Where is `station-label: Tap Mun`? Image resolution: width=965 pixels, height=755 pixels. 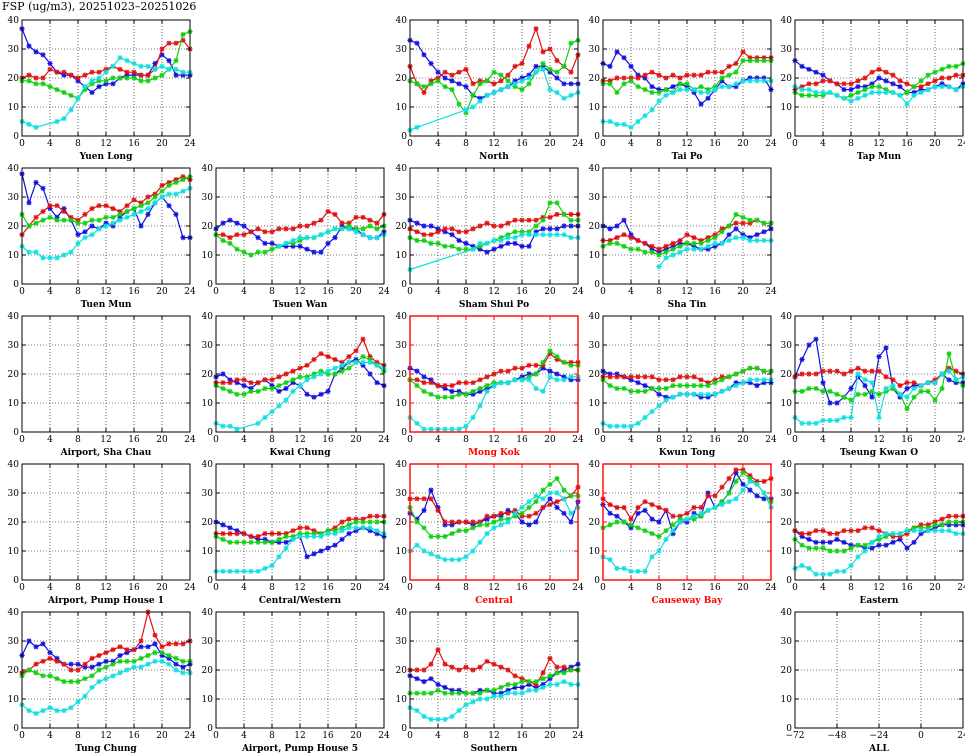 station-label: Tap Mun is located at coordinates (879, 157).